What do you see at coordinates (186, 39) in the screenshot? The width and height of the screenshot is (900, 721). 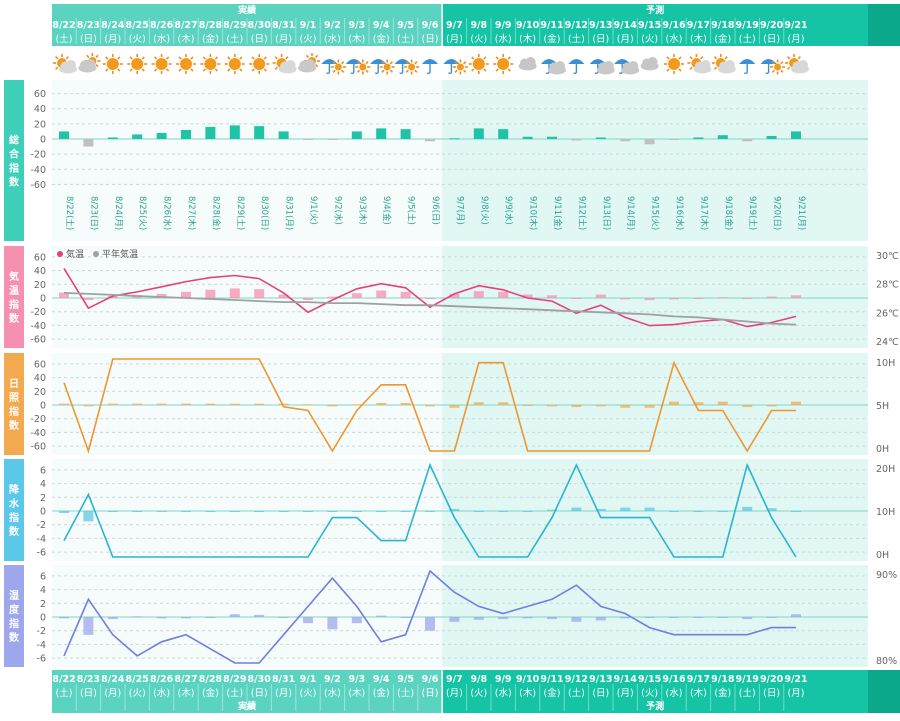 I see `header-weekday-5: (木)` at bounding box center [186, 39].